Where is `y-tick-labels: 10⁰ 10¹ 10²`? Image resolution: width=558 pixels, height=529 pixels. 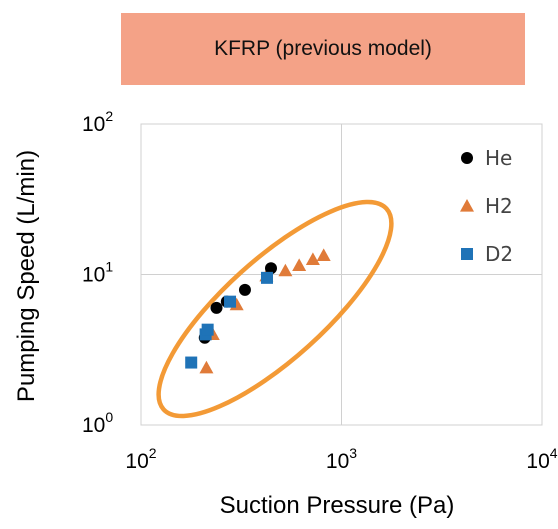
y-tick-labels: 10⁰ 10¹ 10² is located at coordinates (97, 272).